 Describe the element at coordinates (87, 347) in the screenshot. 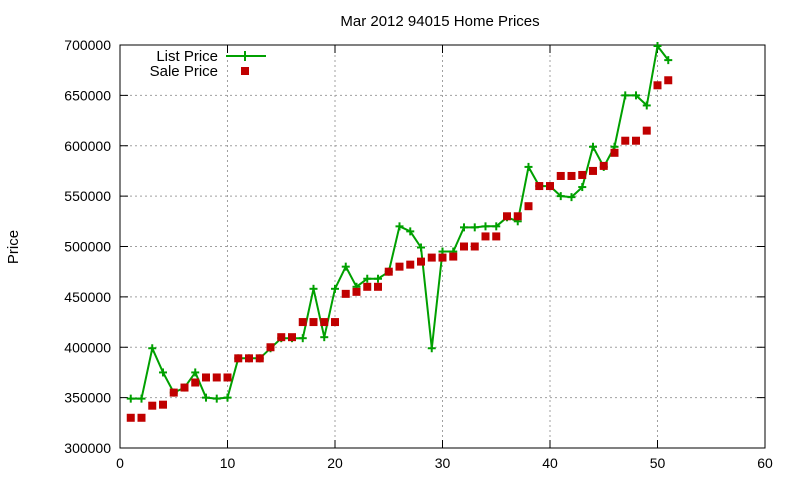

I see `y-tick-label: 400000` at that location.